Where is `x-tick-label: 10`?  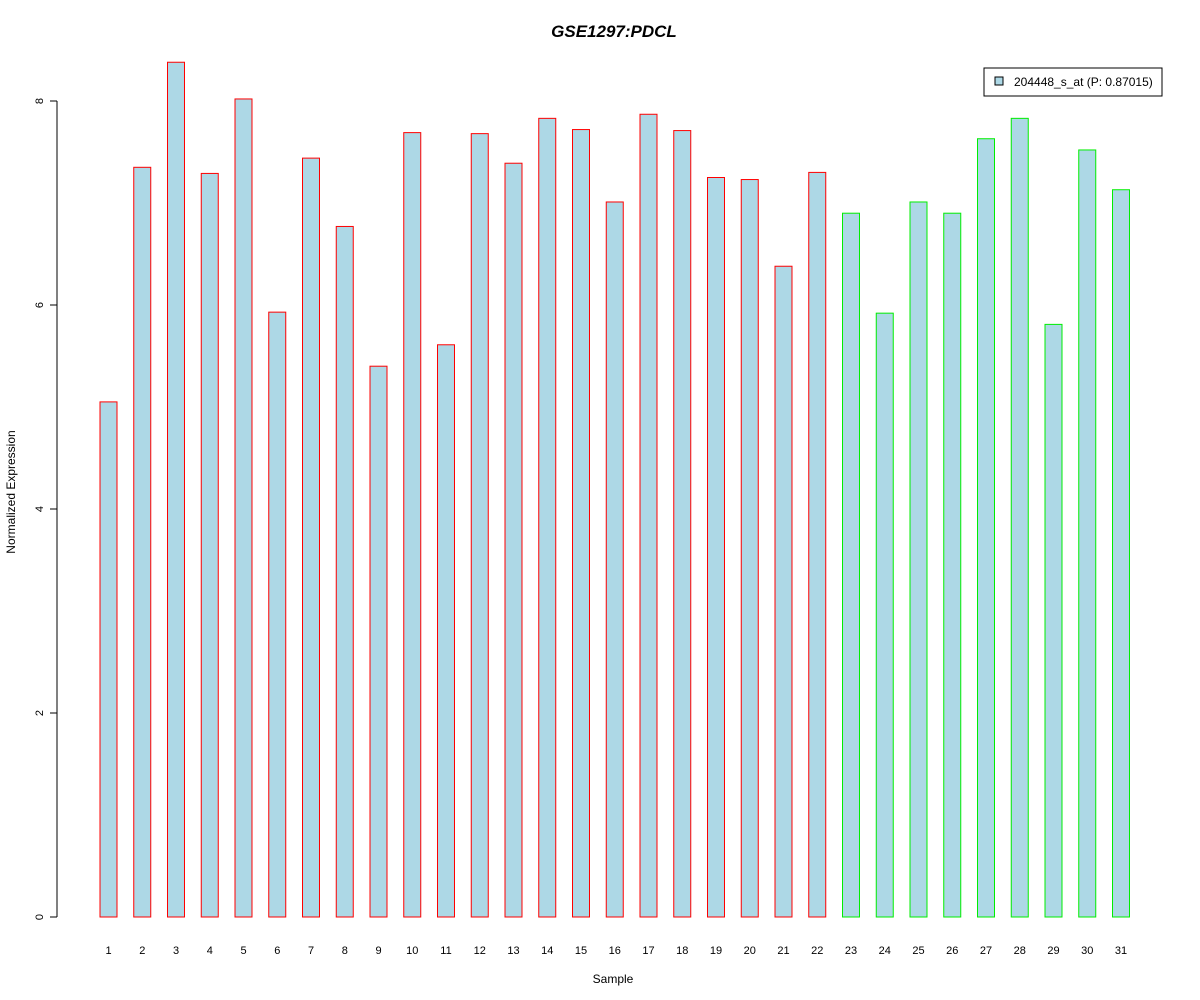 x-tick-label: 10 is located at coordinates (412, 951).